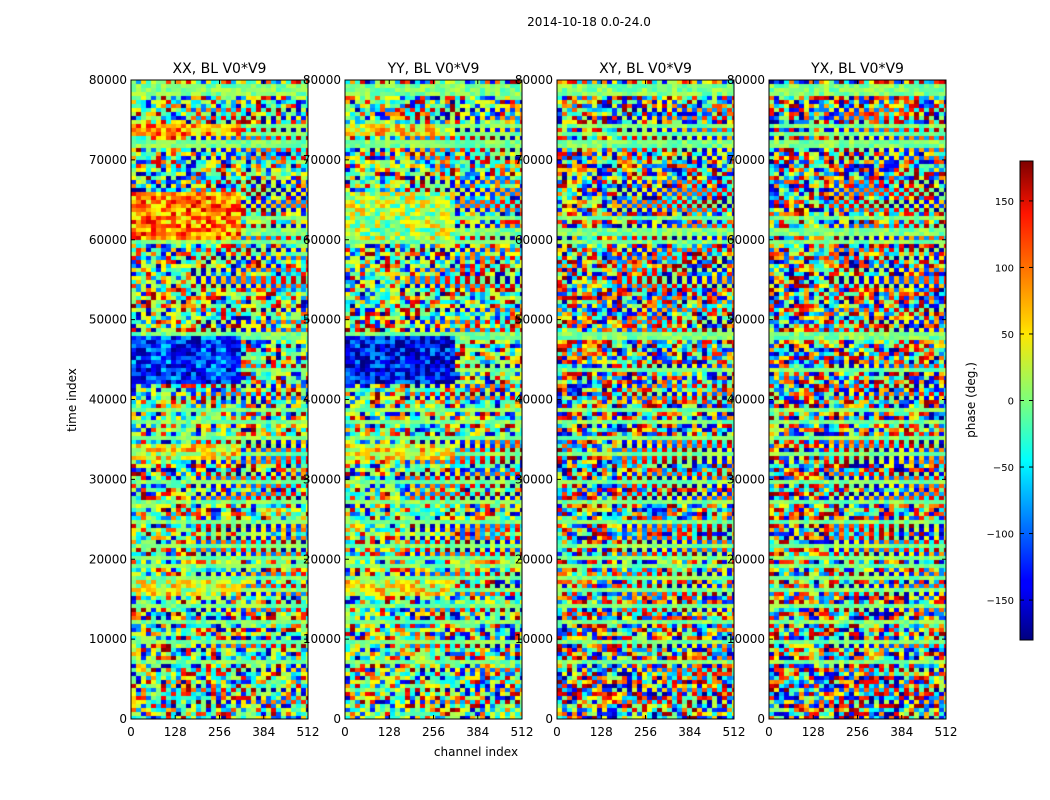 Image resolution: width=1050 pixels, height=800 pixels. I want to click on colorbar-tick-label: 0, so click(1011, 402).